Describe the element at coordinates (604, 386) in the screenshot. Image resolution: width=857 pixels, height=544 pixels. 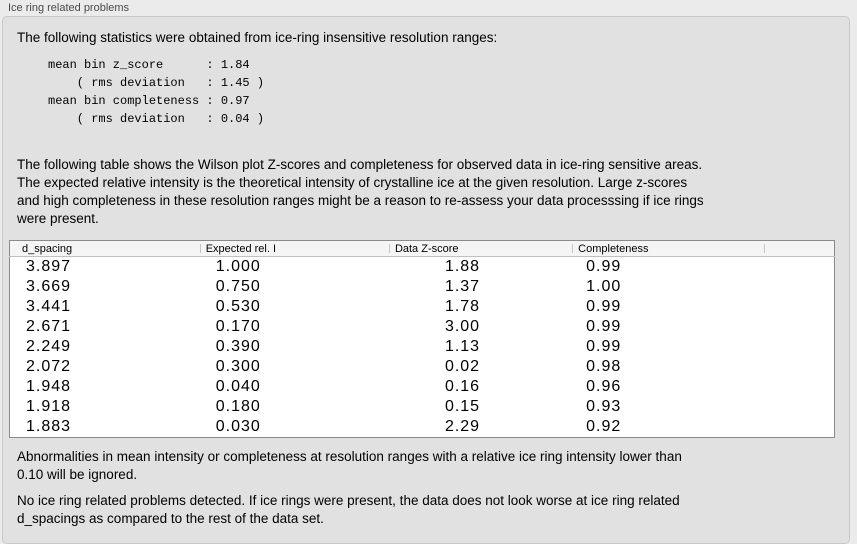
I see `table-cell: 0.96` at that location.